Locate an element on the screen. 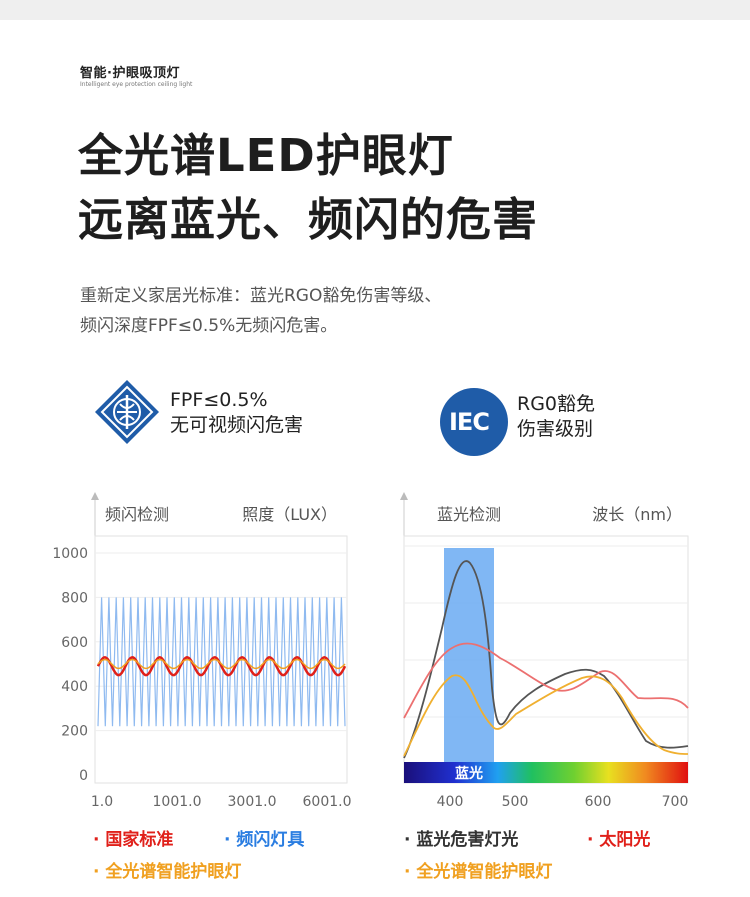 Image resolution: width=750 pixels, height=897 pixels. flicker-x-tick: 1.0 is located at coordinates (102, 802).